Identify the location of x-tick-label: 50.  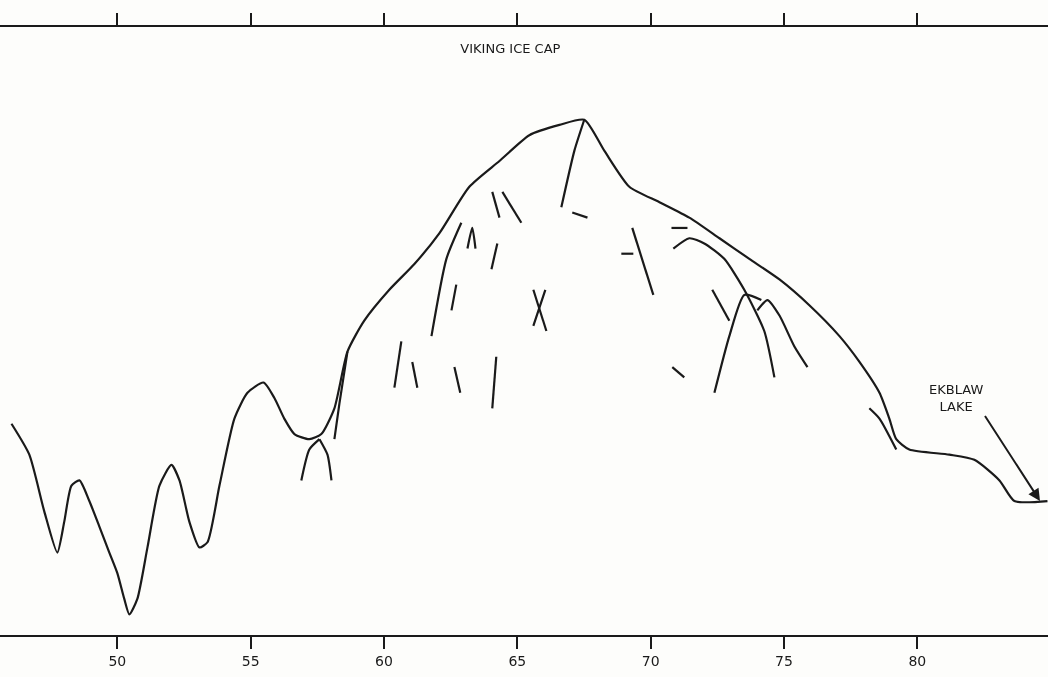
(117, 660).